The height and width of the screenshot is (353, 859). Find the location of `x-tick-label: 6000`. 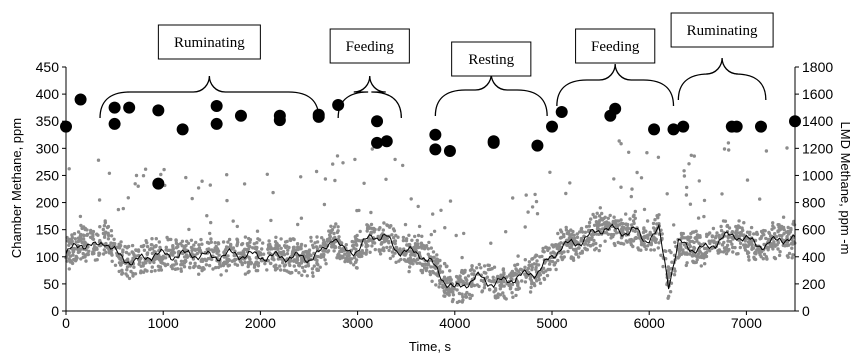

x-tick-label: 6000 is located at coordinates (649, 323).